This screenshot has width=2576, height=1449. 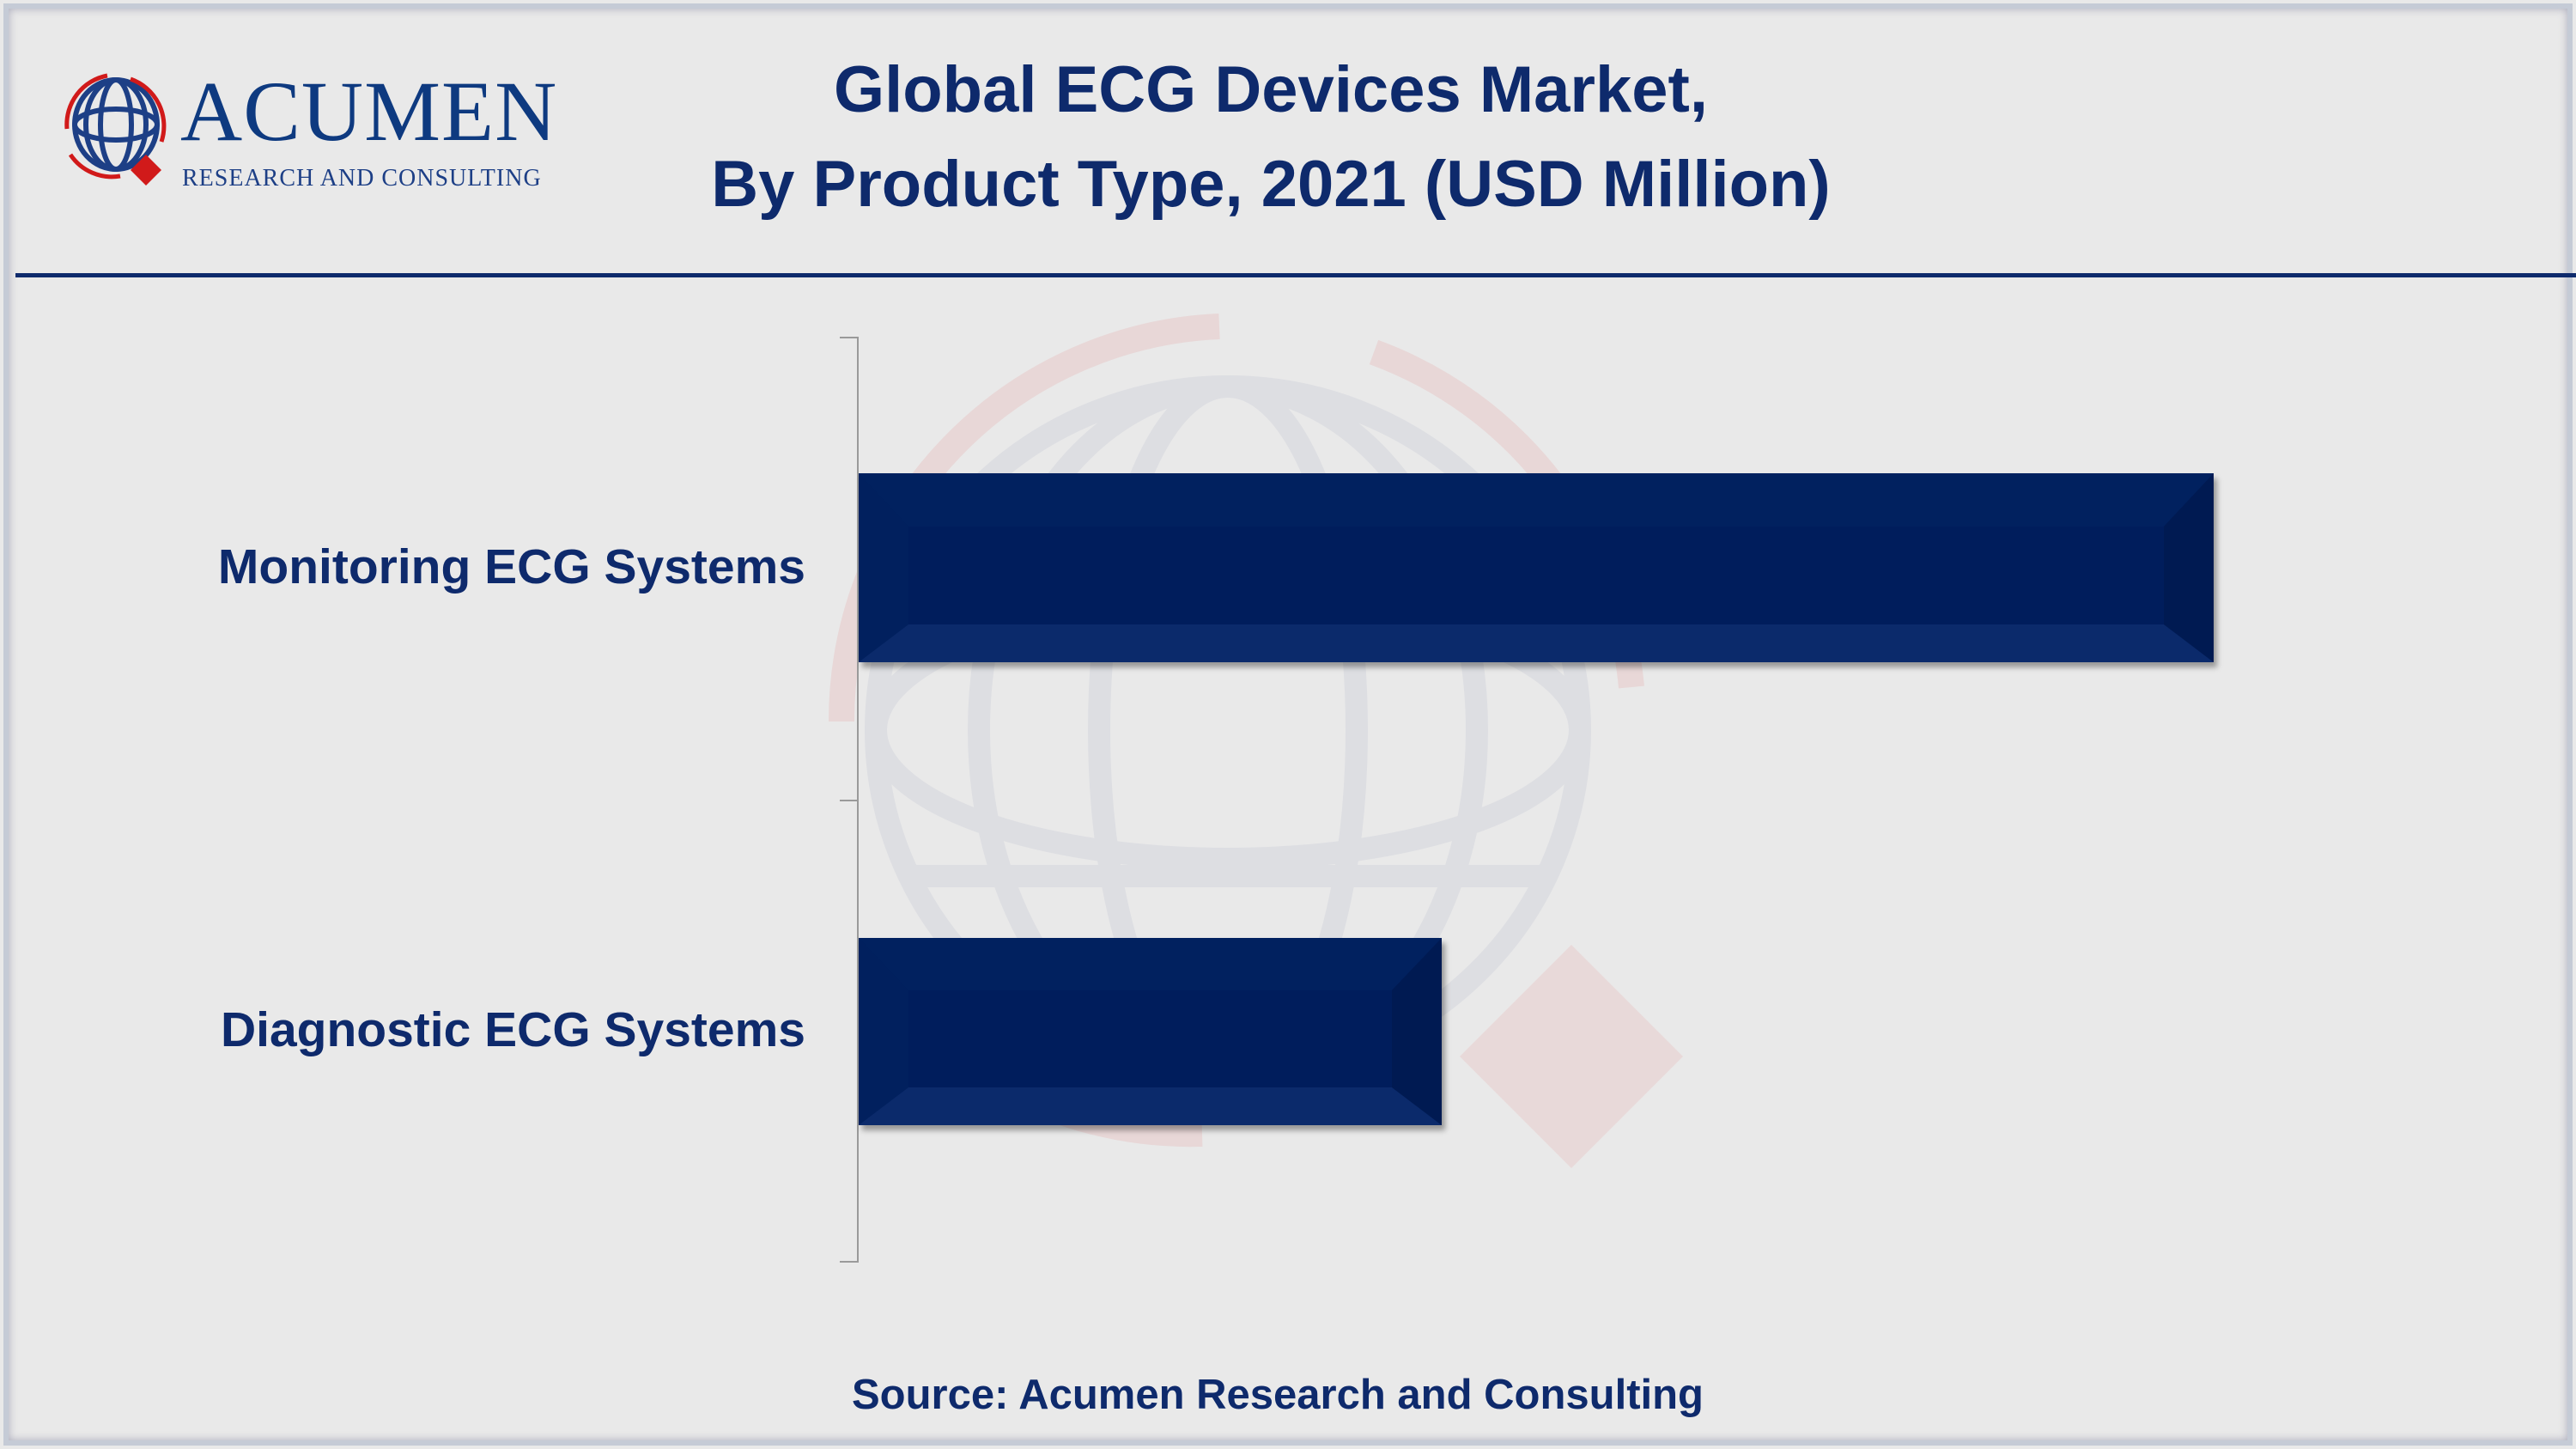 What do you see at coordinates (511, 566) in the screenshot?
I see `category-label-monitoring: Monitoring ECG Systems` at bounding box center [511, 566].